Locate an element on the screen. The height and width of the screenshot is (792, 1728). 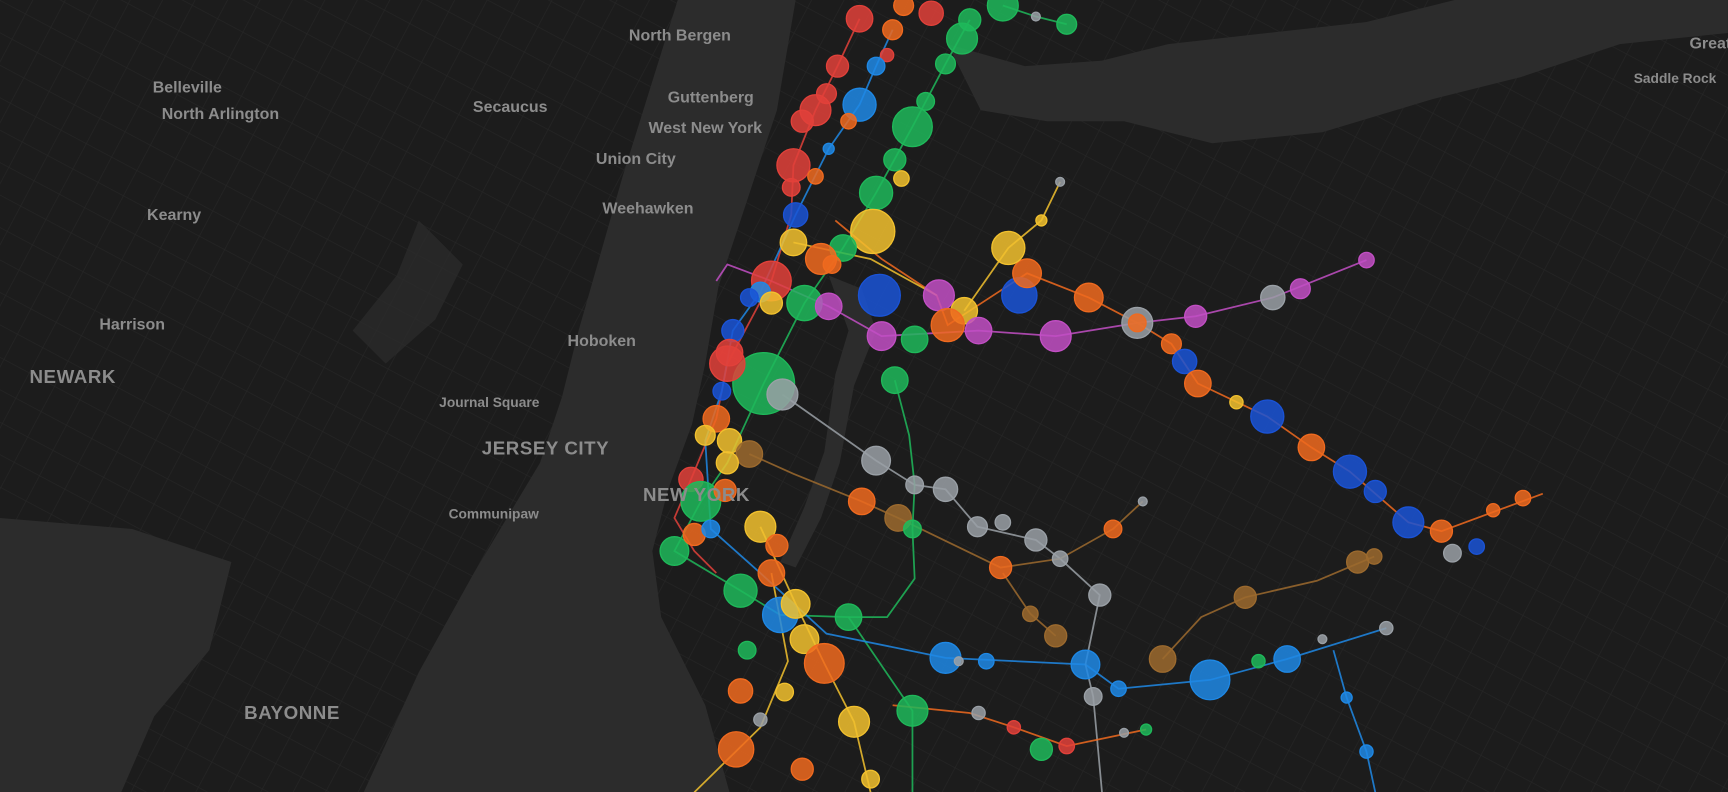
subway-line is located at coordinates (1354, 720).